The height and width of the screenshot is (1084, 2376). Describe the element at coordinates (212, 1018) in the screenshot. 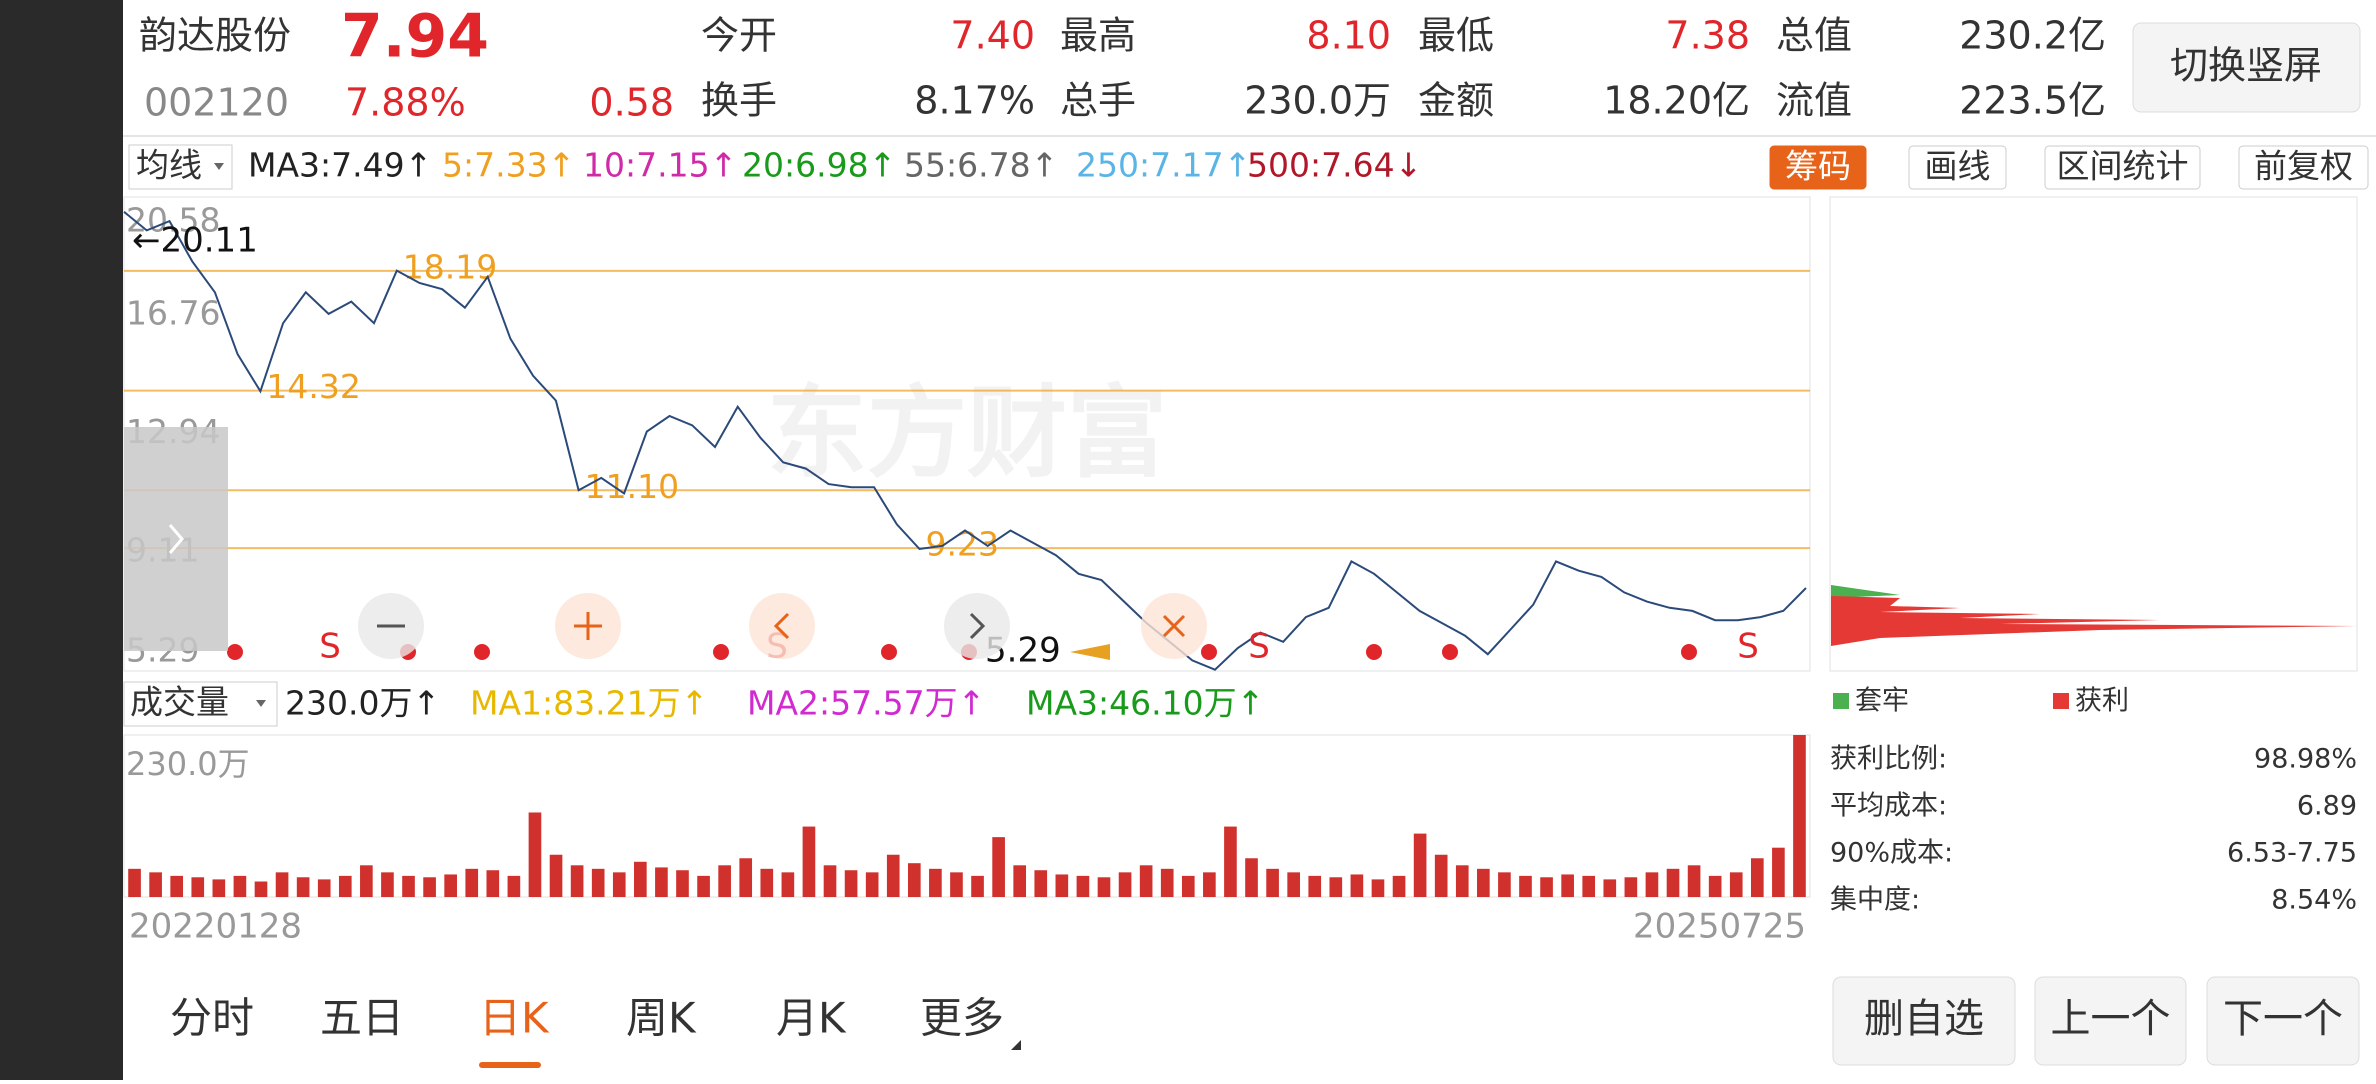

I see `period-tab: 分时` at that location.